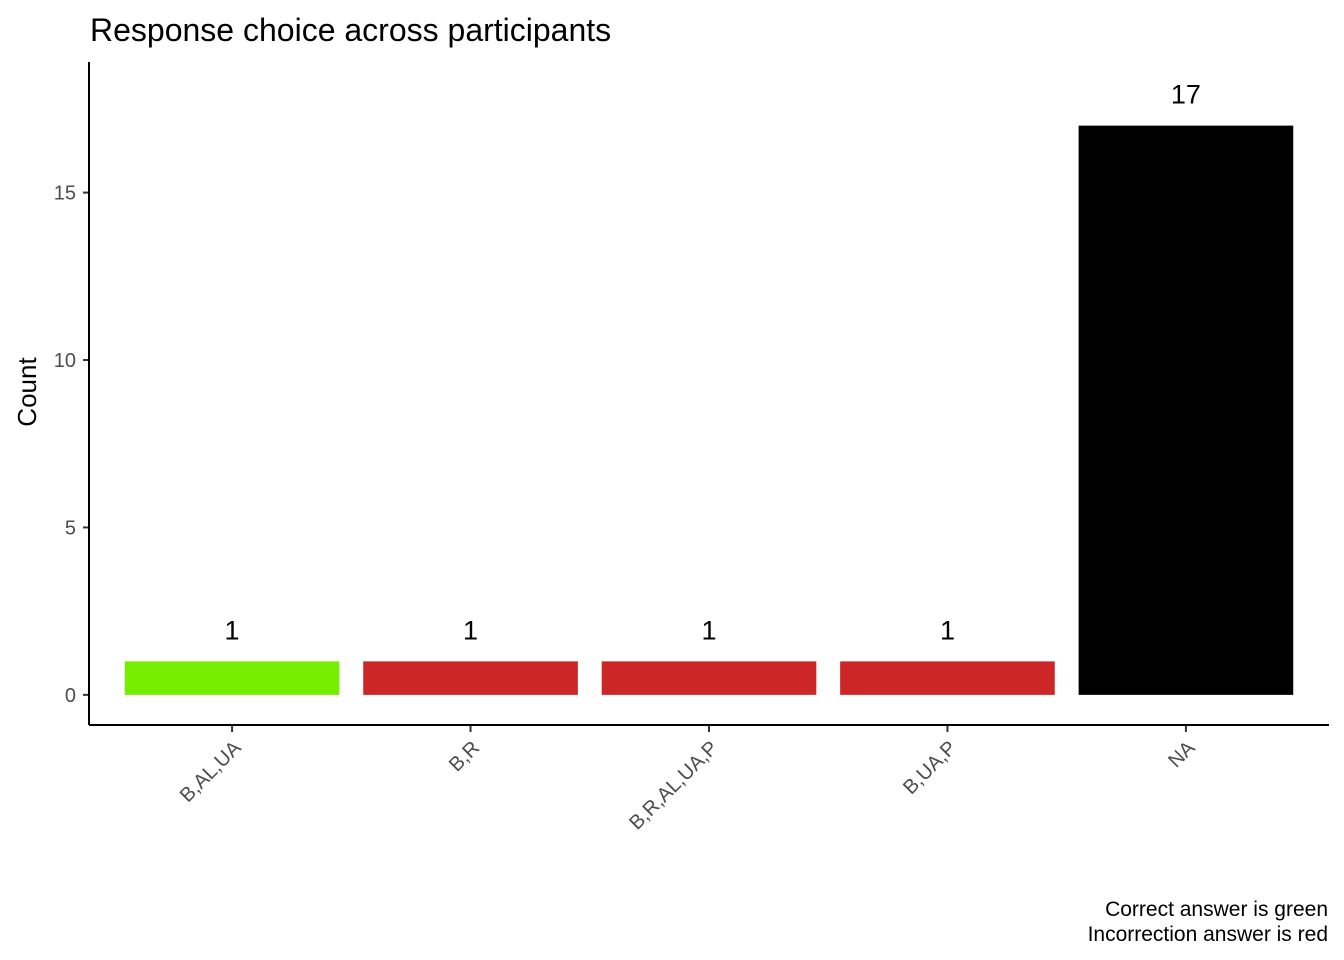 The image size is (1344, 960). I want to click on x-tick-label: B,R,AL,UA,P, so click(673, 785).